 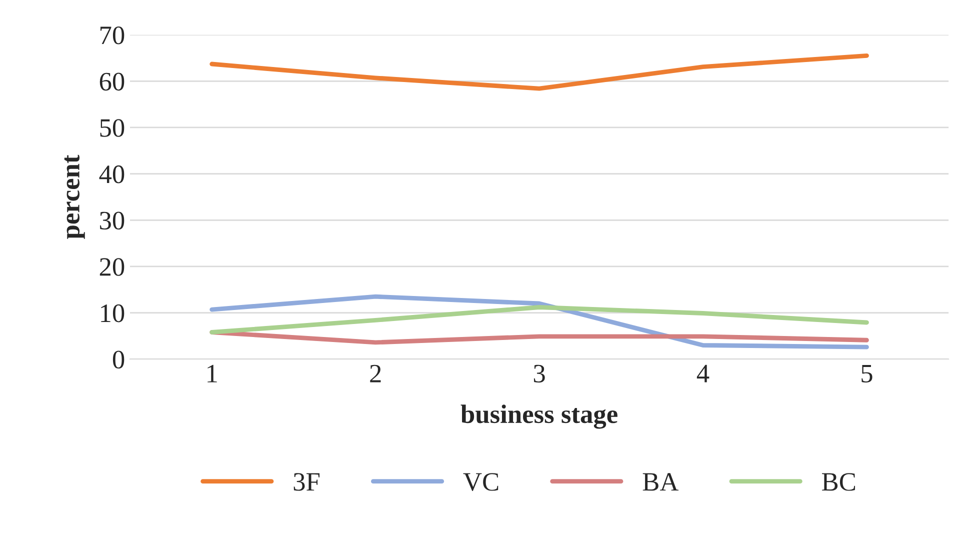 I want to click on y-axis-title: percent, so click(x=74, y=196).